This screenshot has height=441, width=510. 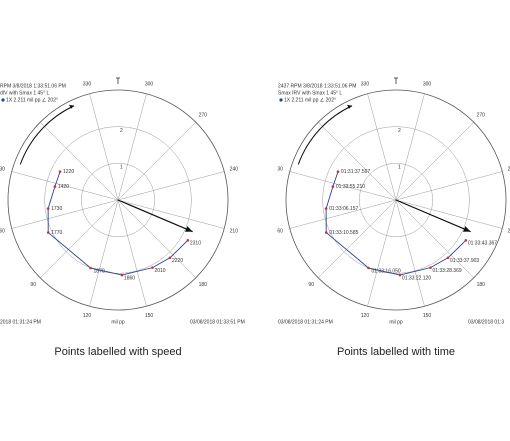 I want to click on response-curve, so click(x=118, y=223).